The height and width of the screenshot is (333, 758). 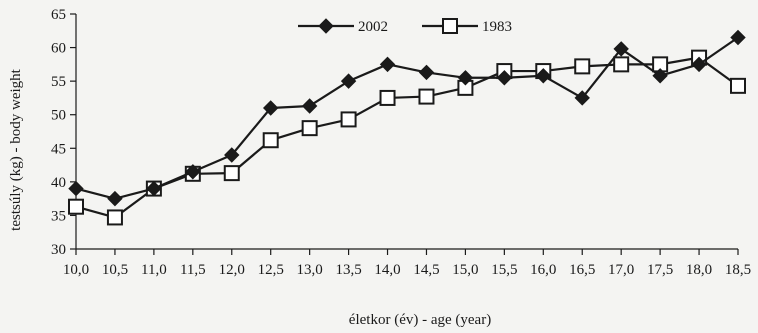 I want to click on x-tick-label: 15,0, so click(x=465, y=270).